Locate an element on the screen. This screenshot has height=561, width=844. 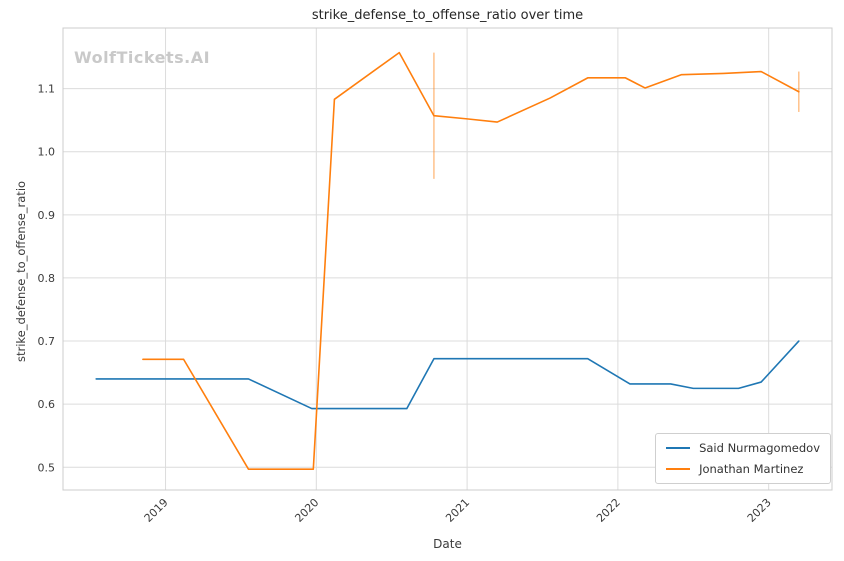
legend-item-said-nurmagomedov: Said Nurmagomedov is located at coordinates (743, 448).